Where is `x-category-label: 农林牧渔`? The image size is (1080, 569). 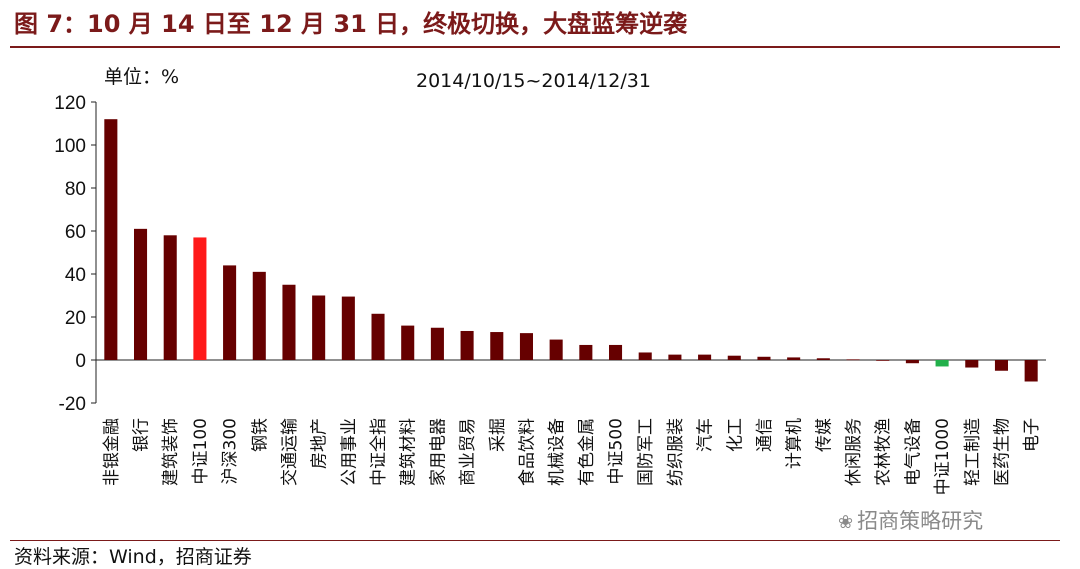 x-category-label: 农林牧渔 is located at coordinates (884, 452).